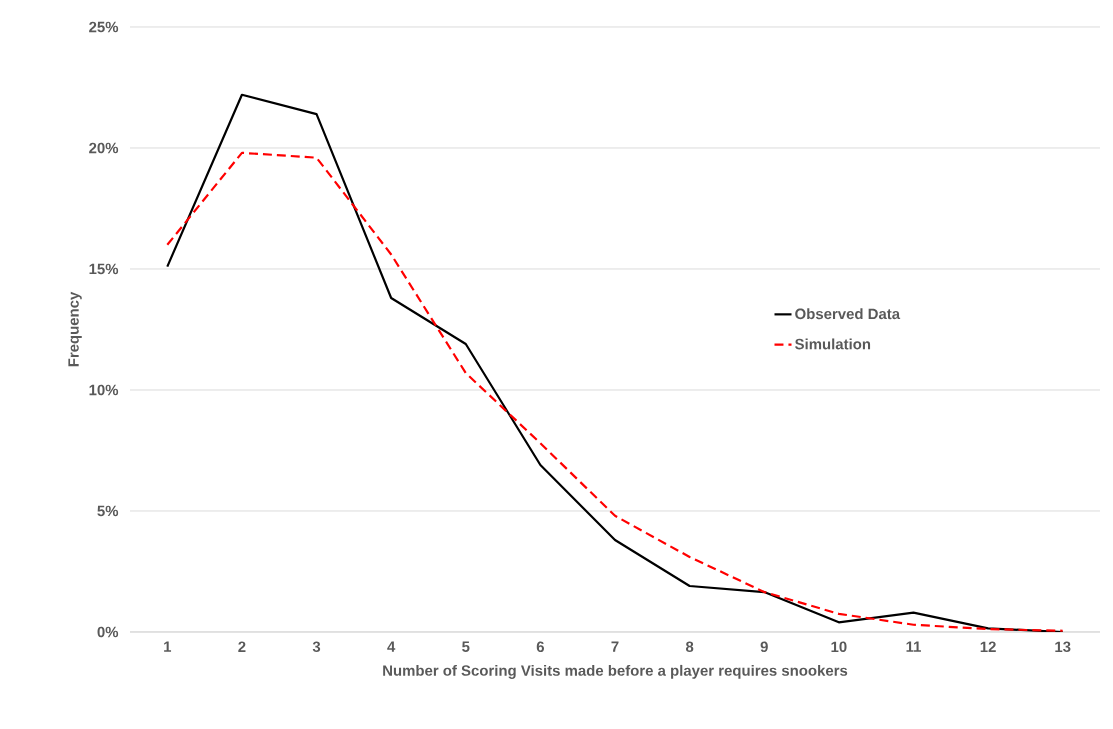 This screenshot has width=1113, height=729. I want to click on y-tick-label: 15%, so click(104, 269).